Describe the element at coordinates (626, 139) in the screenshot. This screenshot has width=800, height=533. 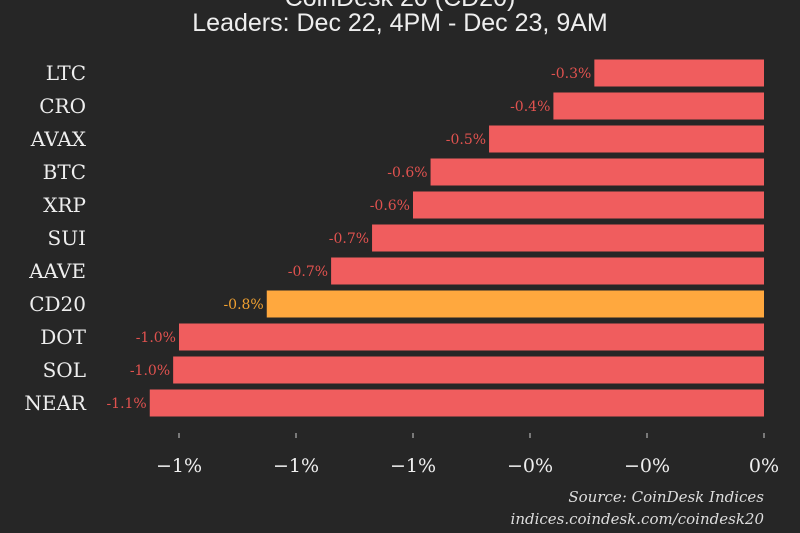
I see `bar-avax` at that location.